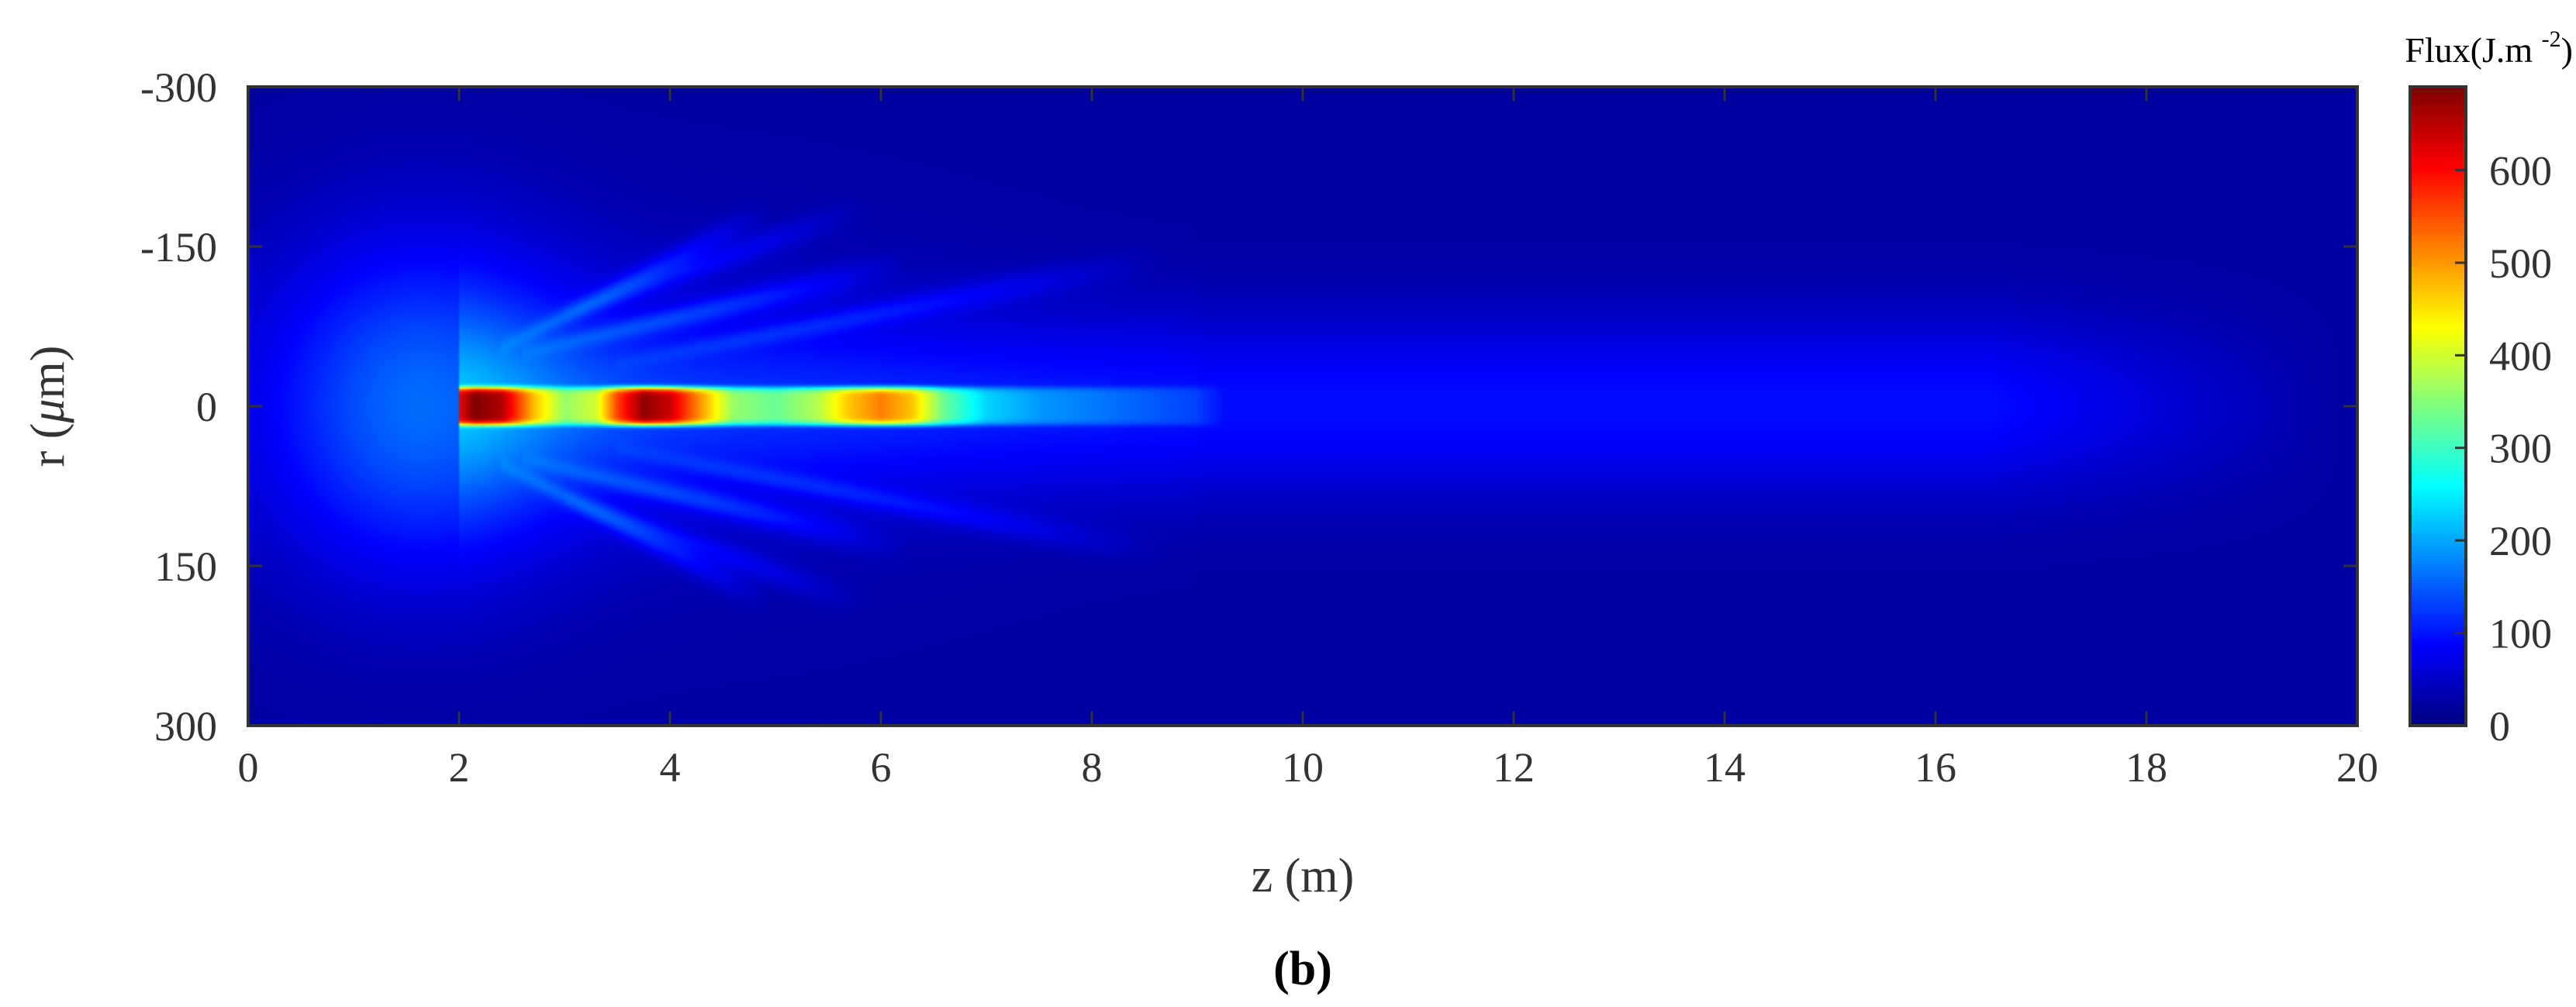 The width and height of the screenshot is (2576, 1007). I want to click on colorbar: 0 100 200 300 400 500 600 Flux(J.m -2), so click(2489, 388).